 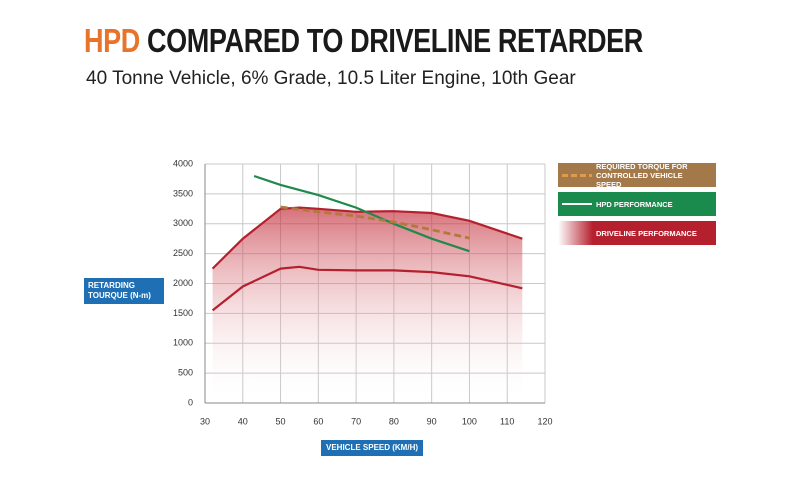 I want to click on y-tick-label: 1500, so click(x=183, y=313).